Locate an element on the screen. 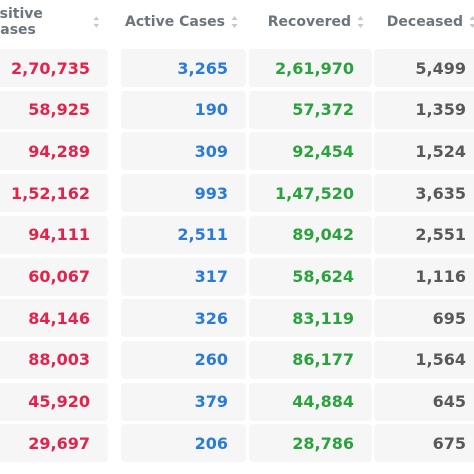  table-cell: 29,697 is located at coordinates (54, 443).